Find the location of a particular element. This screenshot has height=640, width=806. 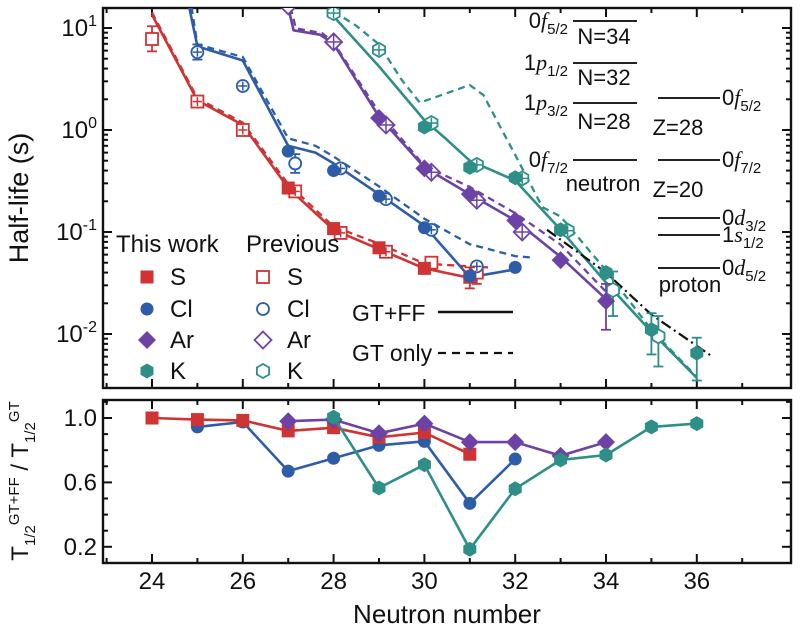

bottom-yaxis-title: T1/2GT+FF / T1/2GT is located at coordinates (22, 480).